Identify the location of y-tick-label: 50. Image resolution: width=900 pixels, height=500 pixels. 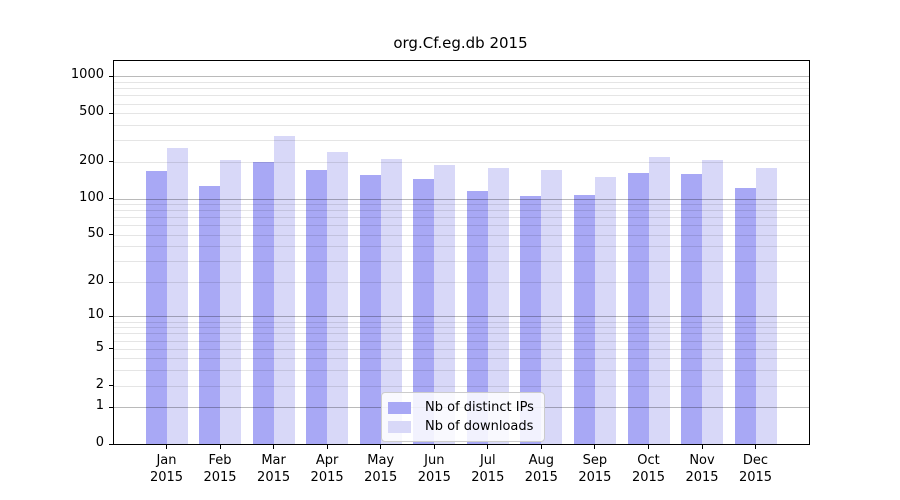
(95, 233).